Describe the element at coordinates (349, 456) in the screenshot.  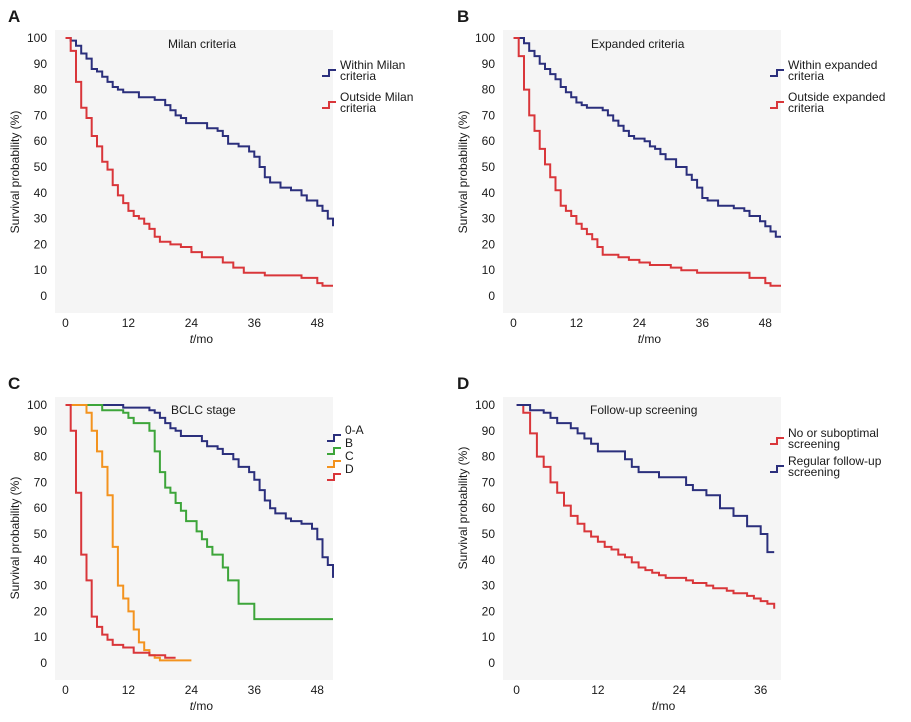
I see `legend-label: C` at that location.